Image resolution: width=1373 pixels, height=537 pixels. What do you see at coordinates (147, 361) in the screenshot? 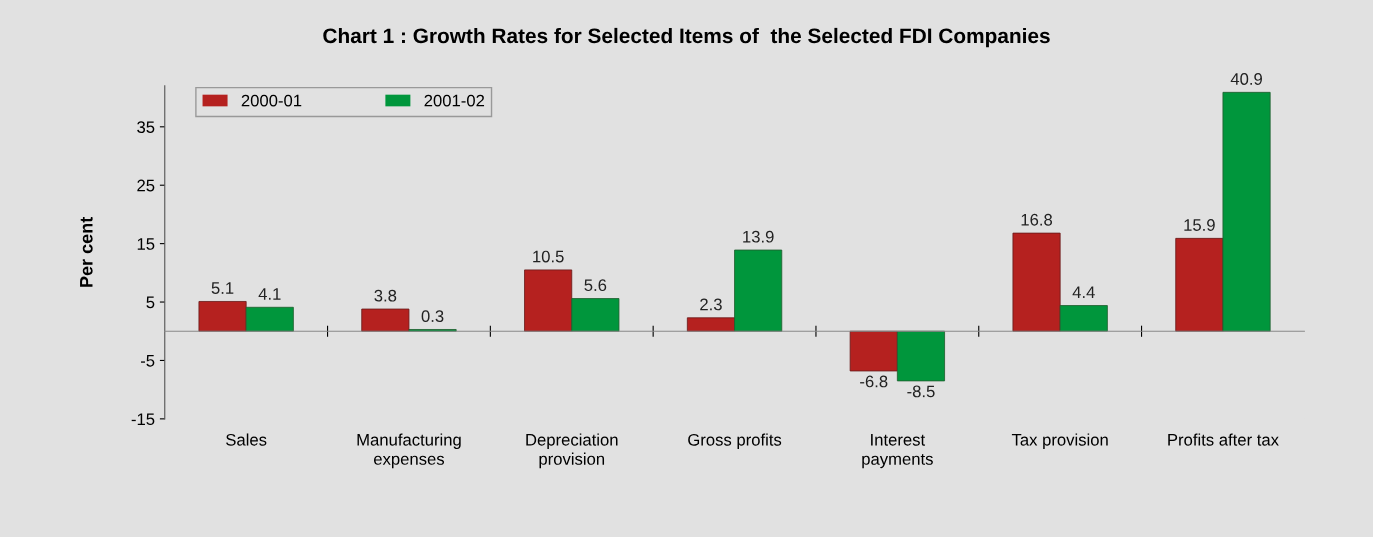
I see `y-tick-label: -5` at bounding box center [147, 361].